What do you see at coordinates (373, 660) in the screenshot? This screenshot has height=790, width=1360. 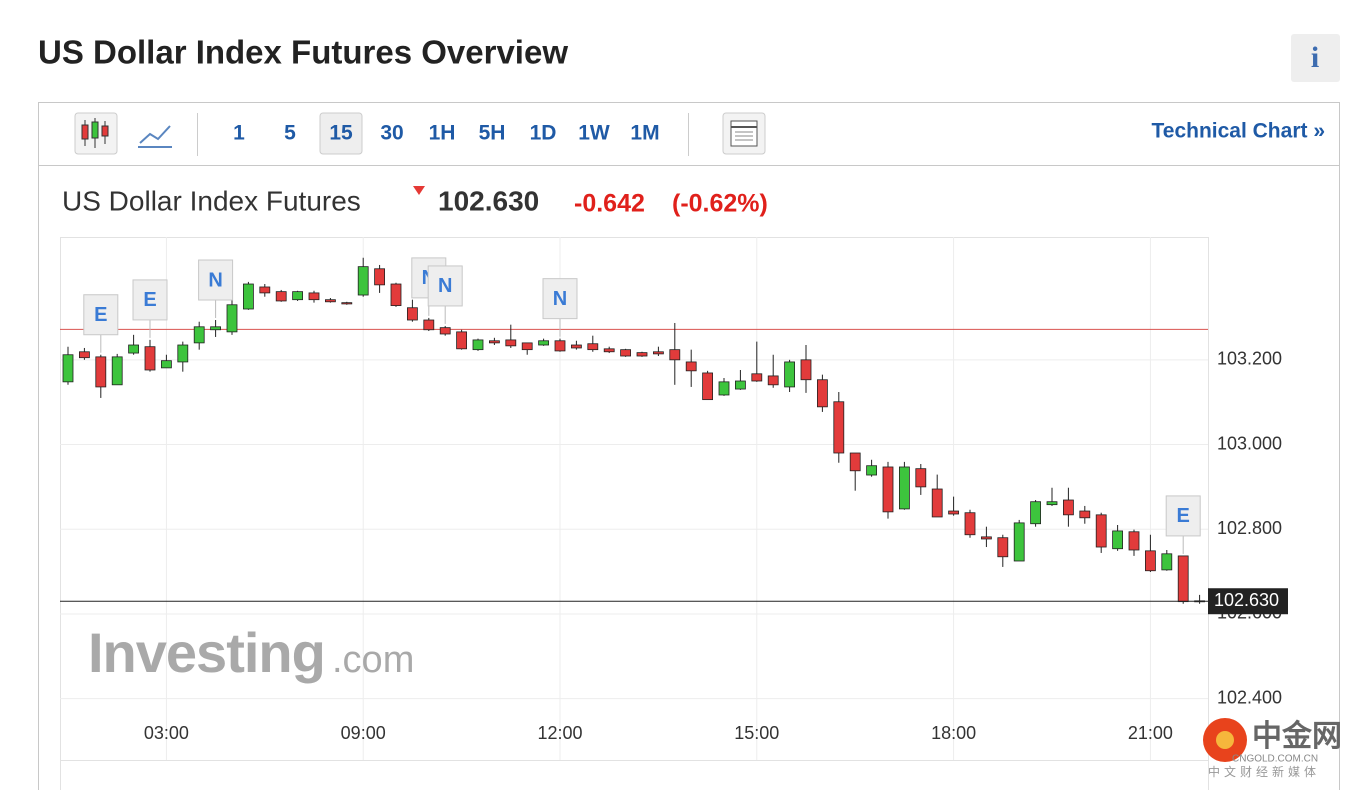 I see `watermark-suffix: .com` at bounding box center [373, 660].